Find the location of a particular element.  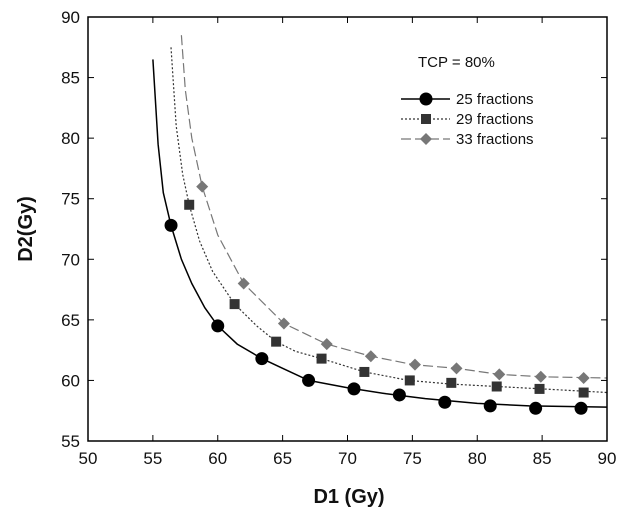

y-tick-label: 60 is located at coordinates (70, 380).